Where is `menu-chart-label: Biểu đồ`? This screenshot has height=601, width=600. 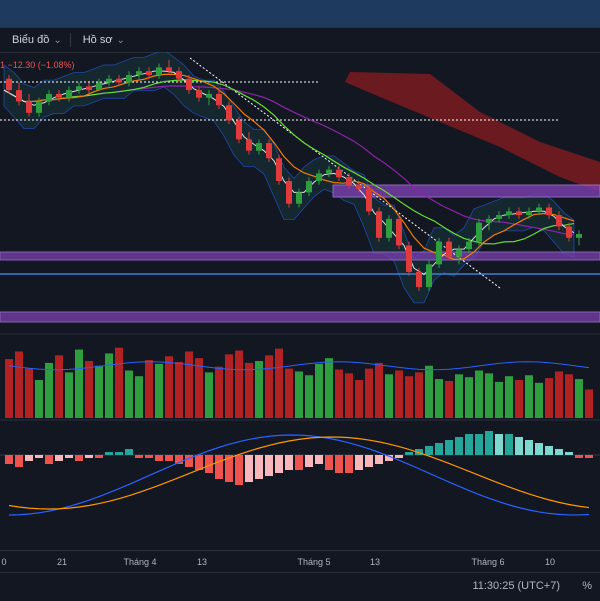
menu-chart-label: Biểu đồ is located at coordinates (31, 40).